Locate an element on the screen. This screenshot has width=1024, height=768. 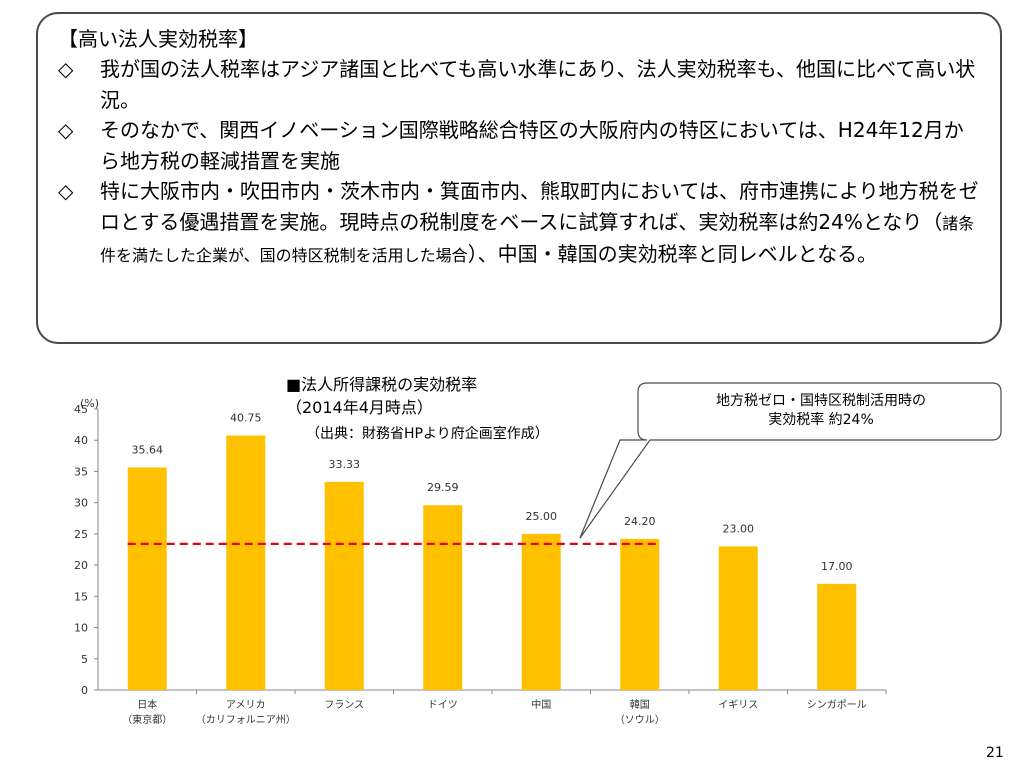
bar-value-label: 33.33 is located at coordinates (345, 464).